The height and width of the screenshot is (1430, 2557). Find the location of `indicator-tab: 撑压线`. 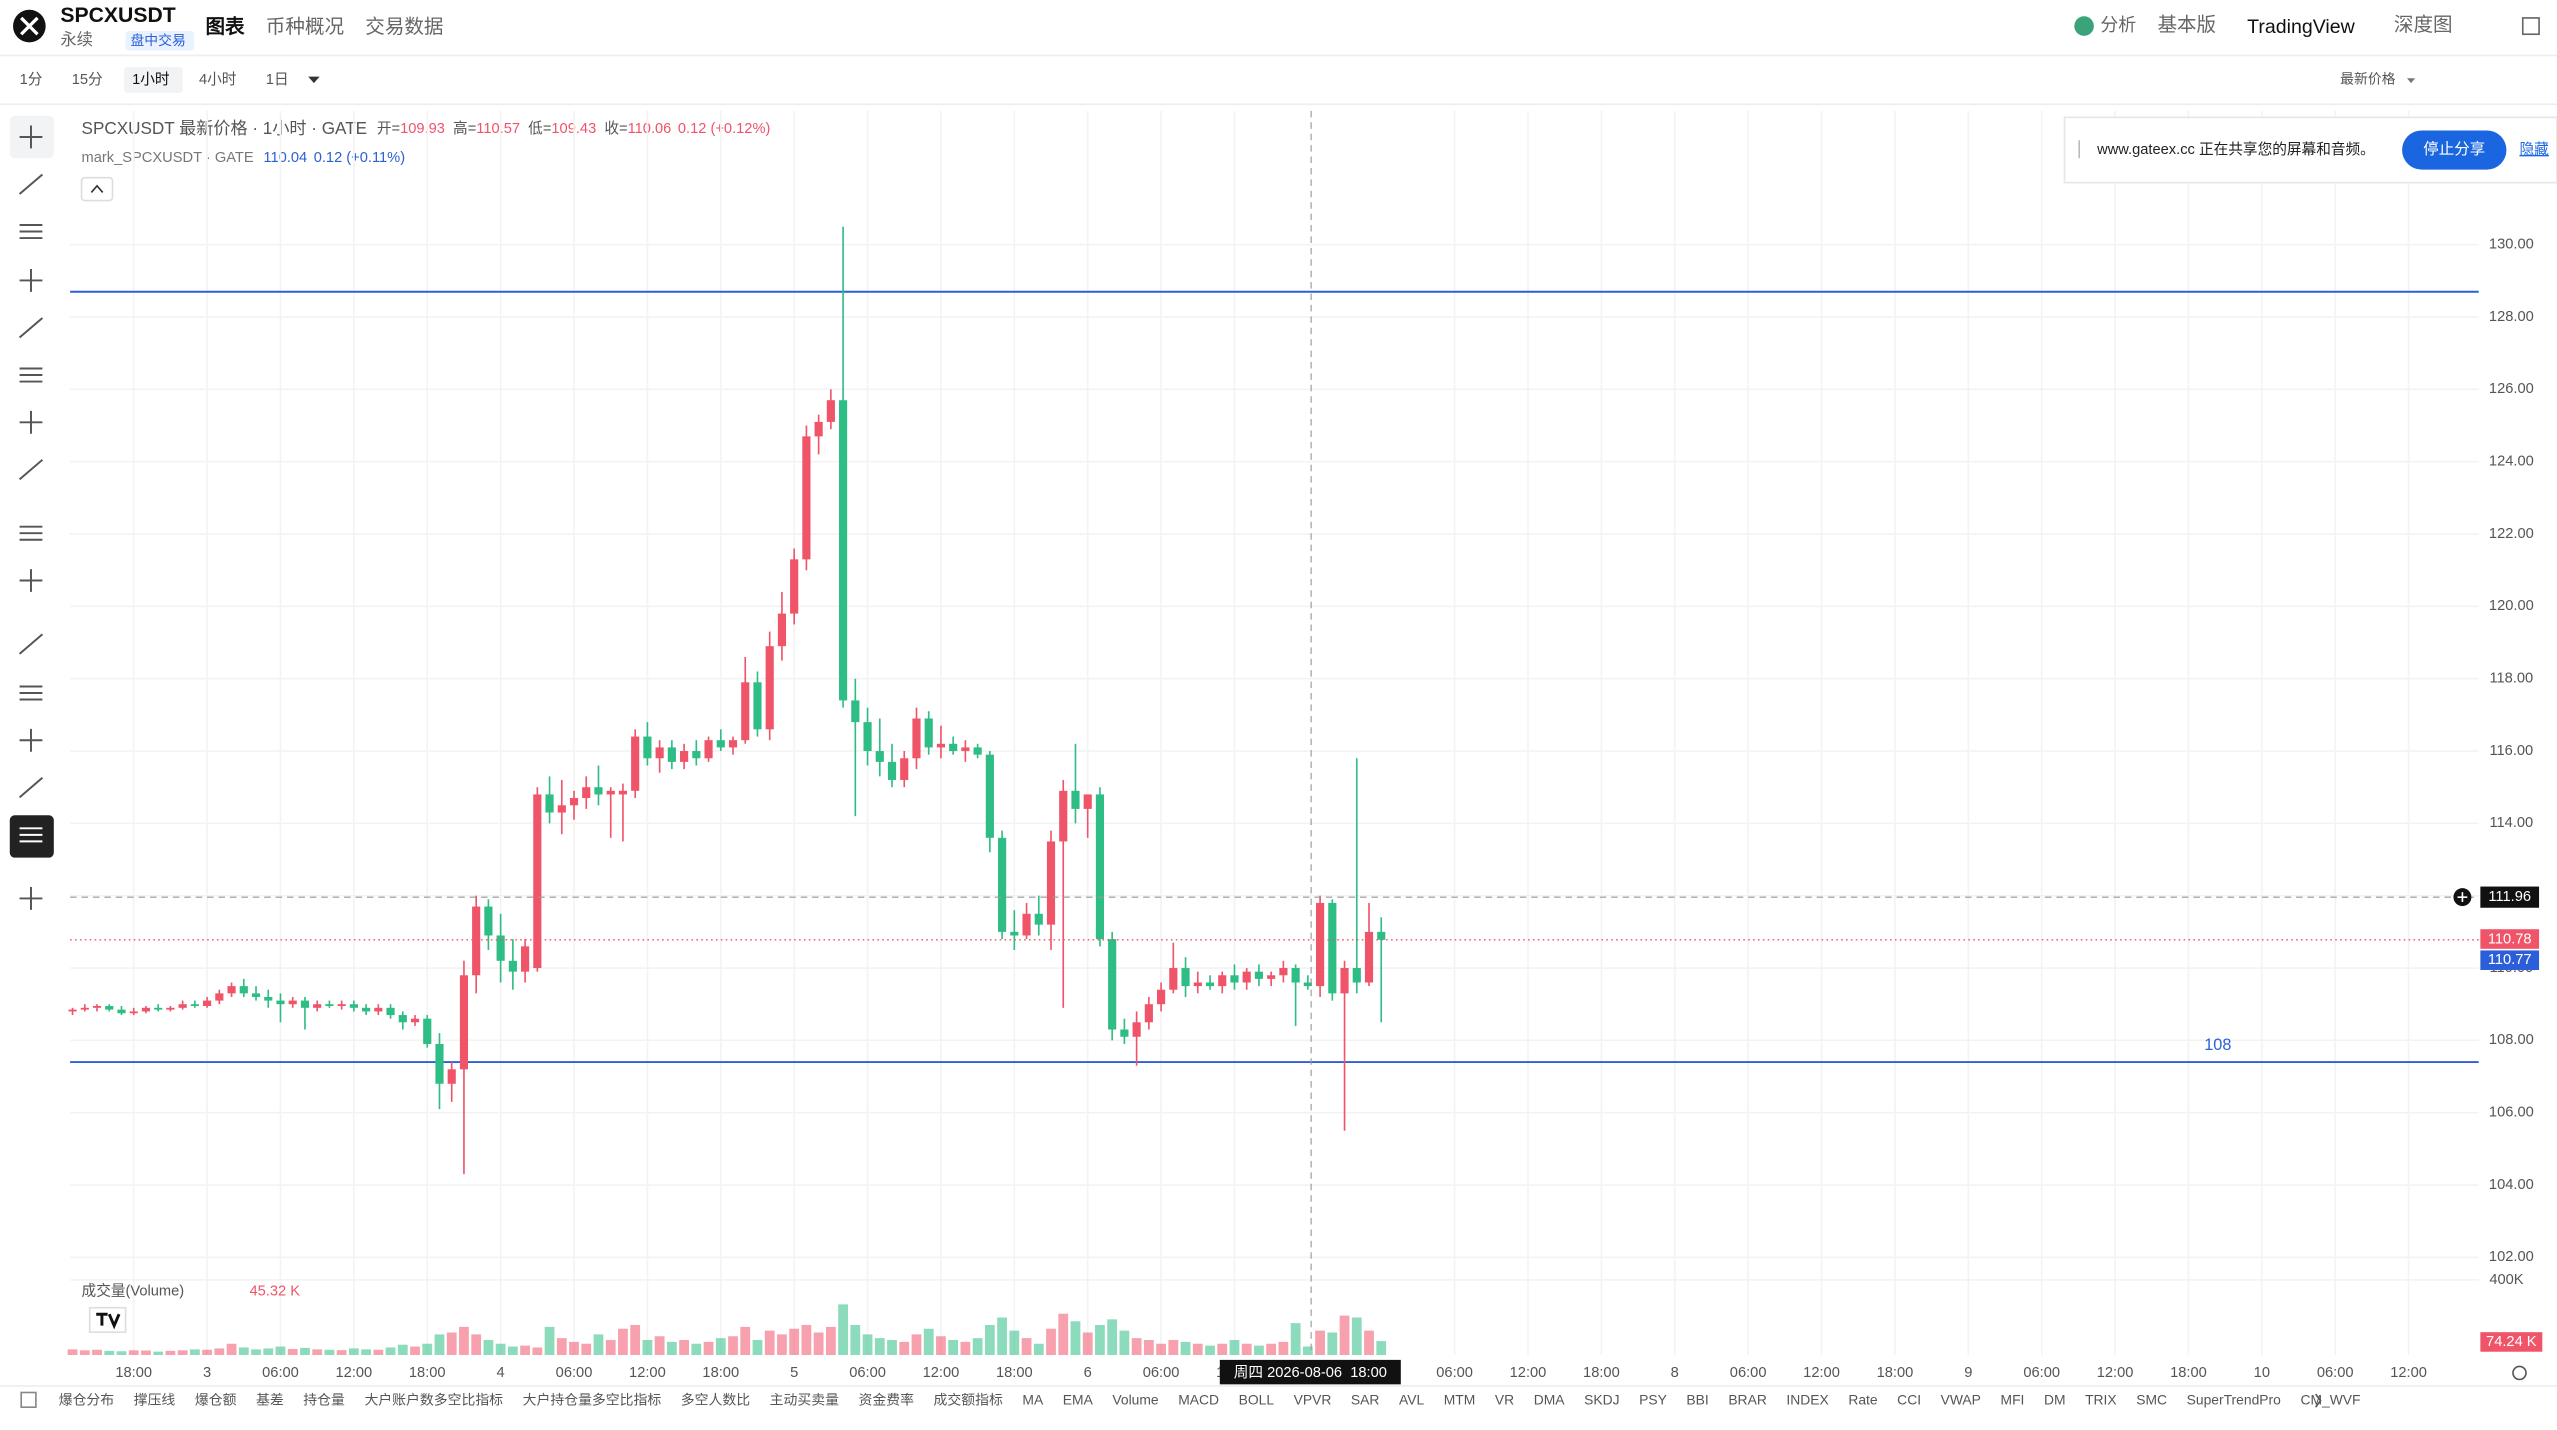

indicator-tab: 撑压线 is located at coordinates (155, 1399).